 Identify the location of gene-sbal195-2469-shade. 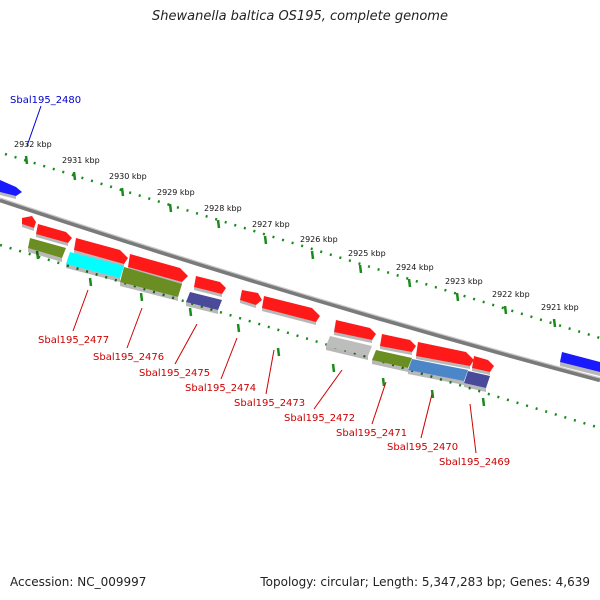
(475, 387).